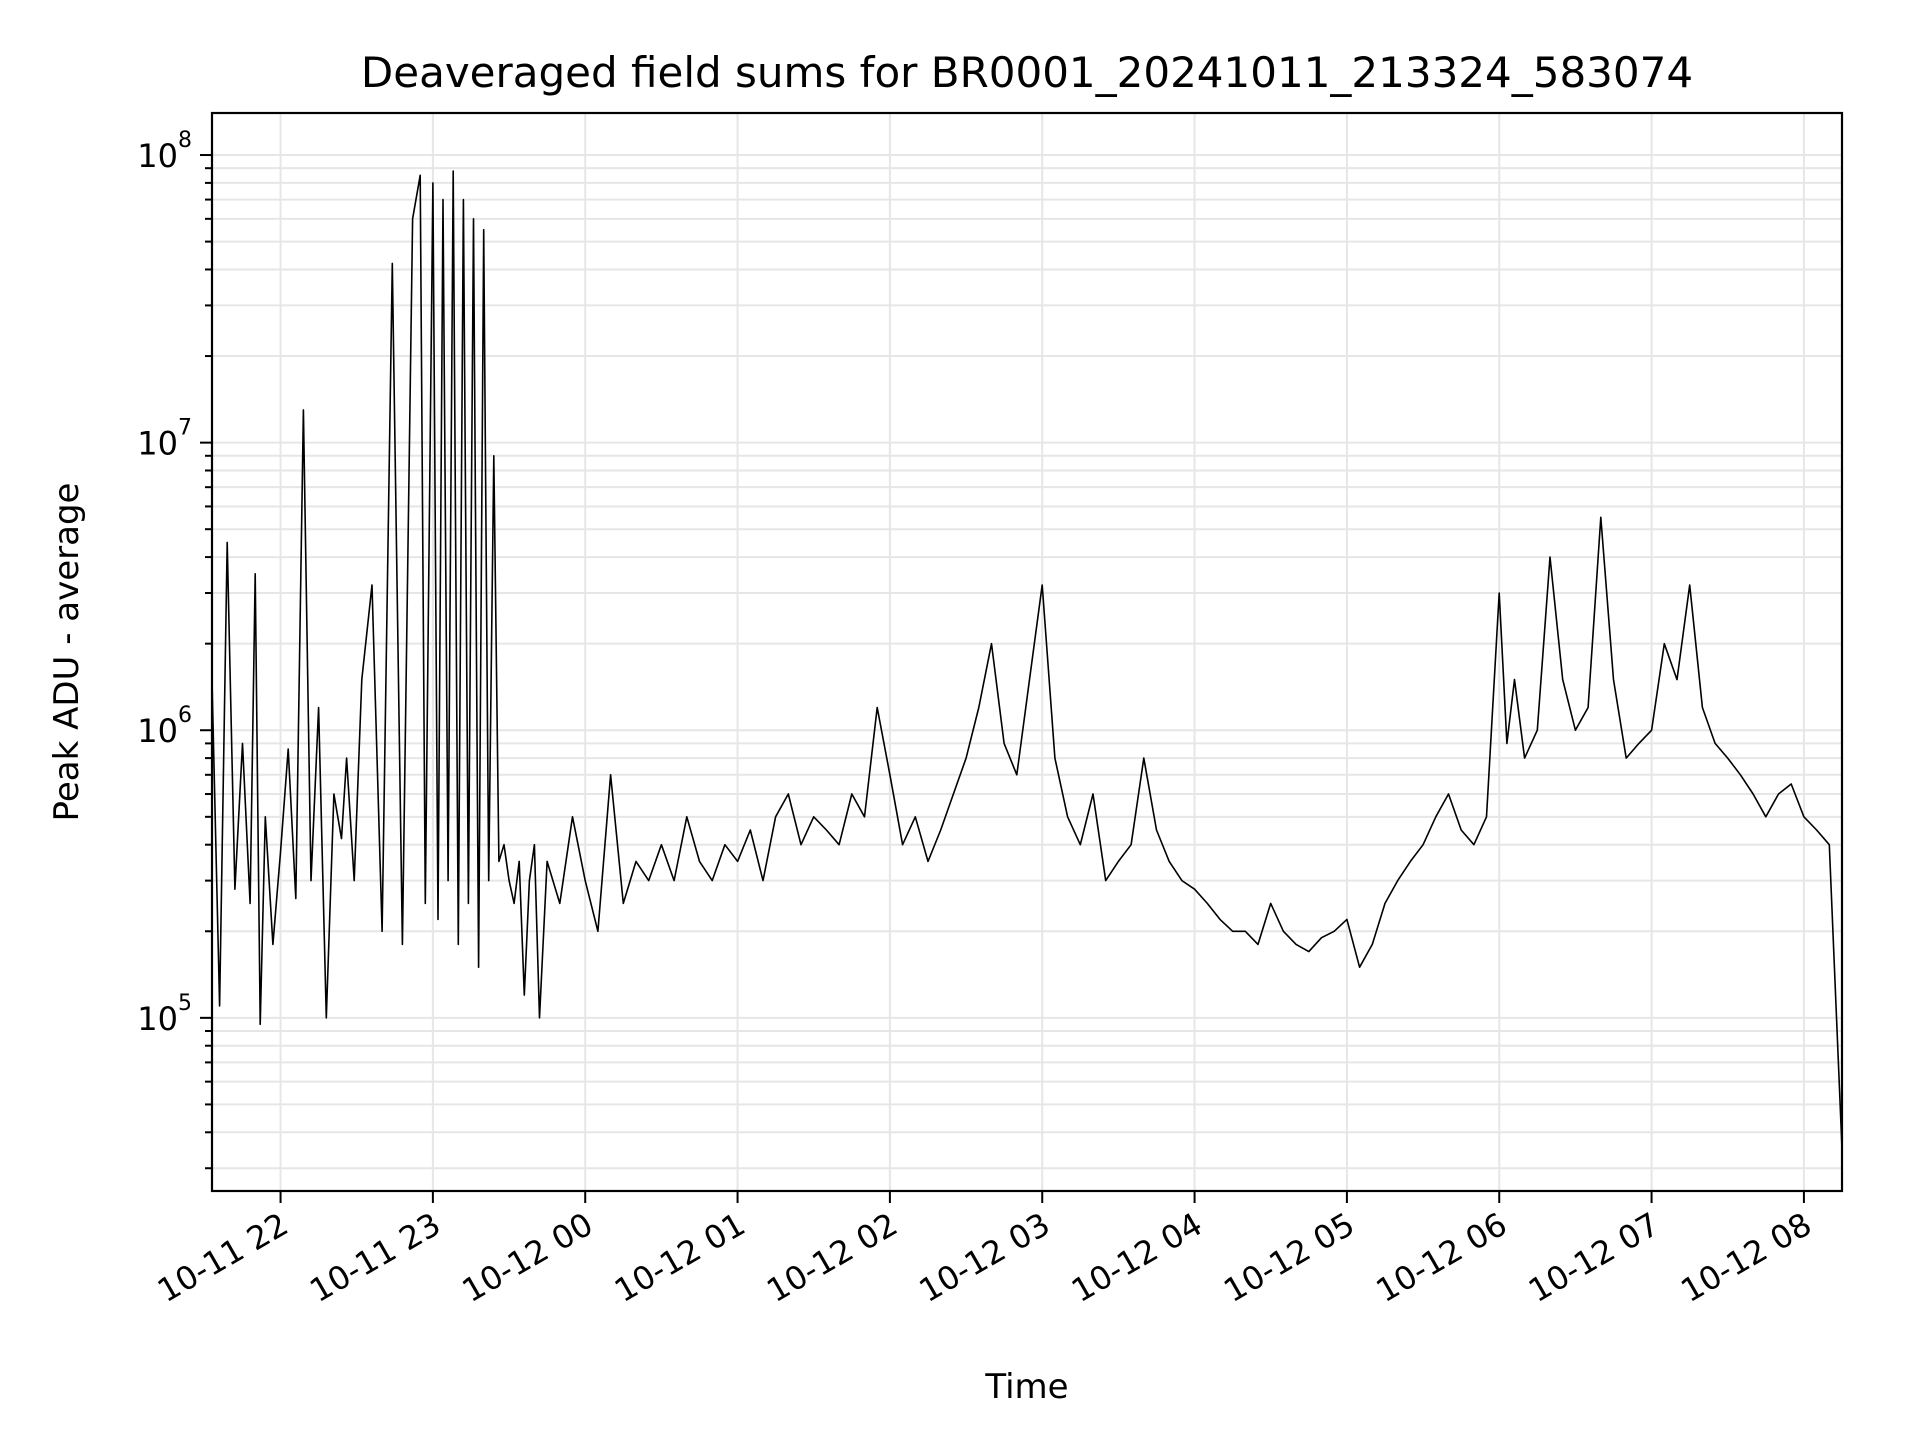 The image size is (1920, 1440). Describe the element at coordinates (832, 1257) in the screenshot. I see `x-tick-label: 10-12 02` at that location.